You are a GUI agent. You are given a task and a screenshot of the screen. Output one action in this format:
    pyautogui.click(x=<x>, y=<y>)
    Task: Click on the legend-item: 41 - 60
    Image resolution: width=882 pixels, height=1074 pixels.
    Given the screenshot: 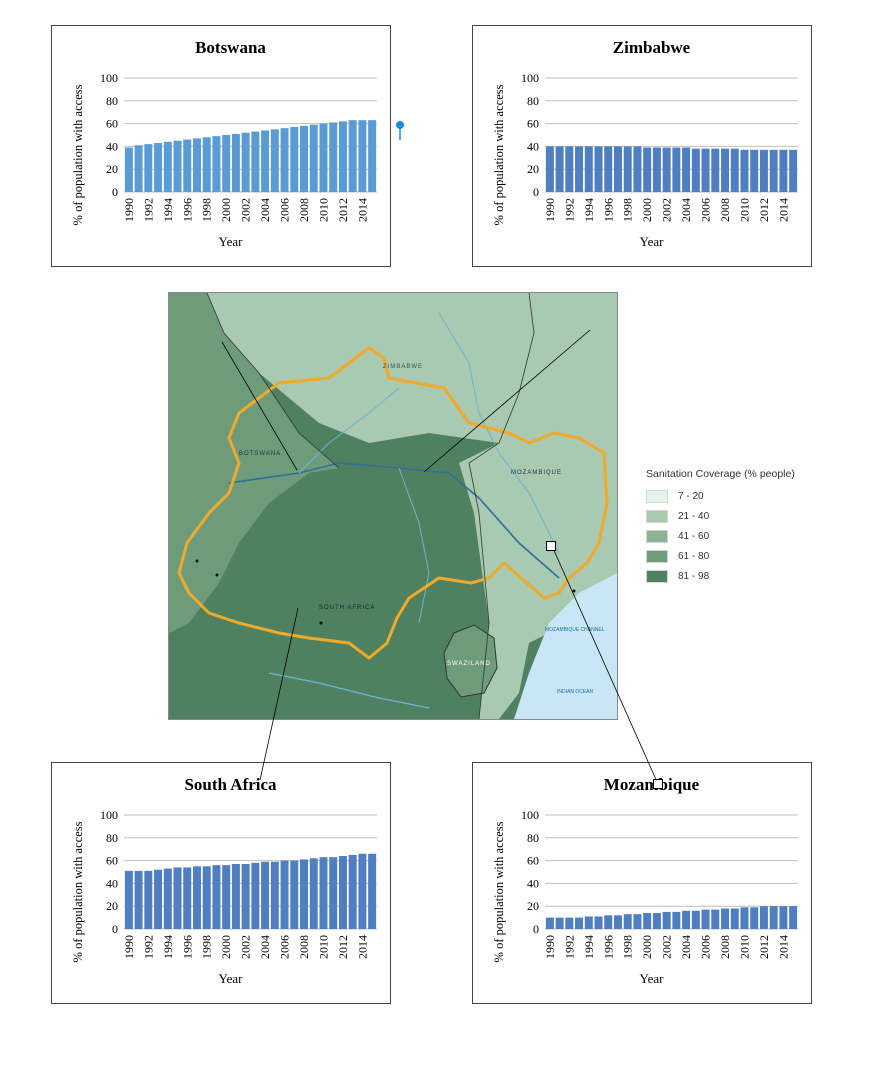 What is the action you would take?
    pyautogui.click(x=720, y=536)
    